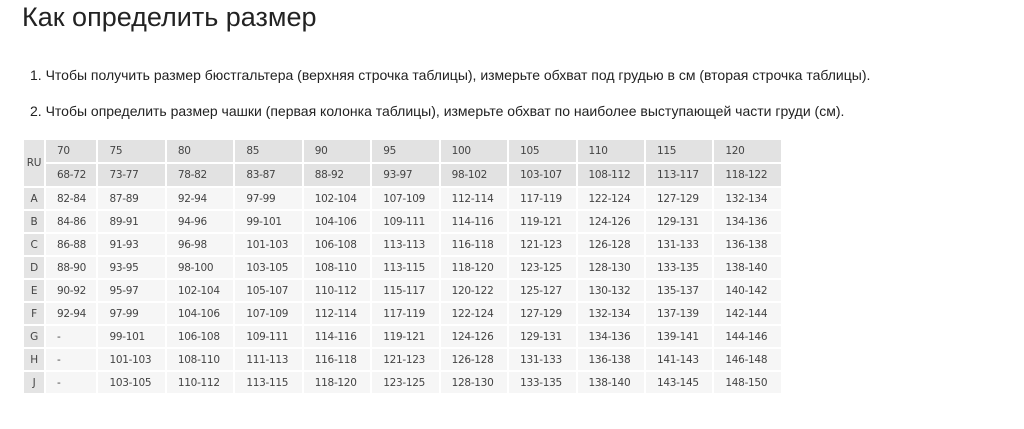 This screenshot has width=1024, height=429. I want to click on size-header: 115, so click(679, 151).